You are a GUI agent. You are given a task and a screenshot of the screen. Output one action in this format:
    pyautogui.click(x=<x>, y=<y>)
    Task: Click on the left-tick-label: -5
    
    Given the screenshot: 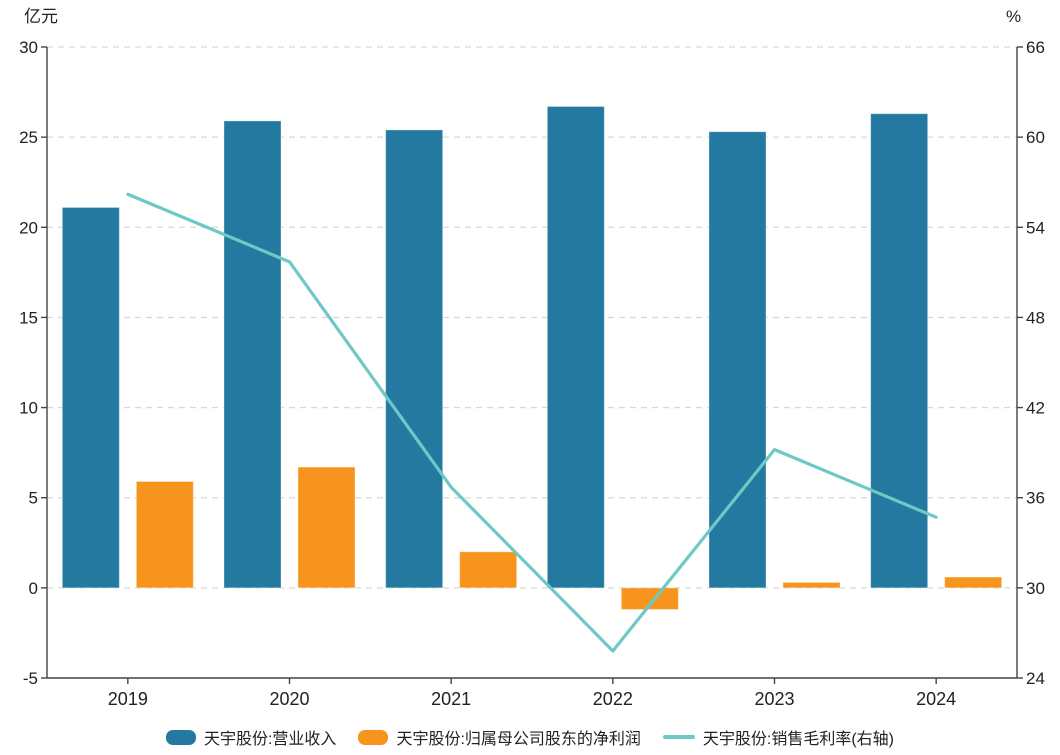 What is the action you would take?
    pyautogui.click(x=30, y=678)
    